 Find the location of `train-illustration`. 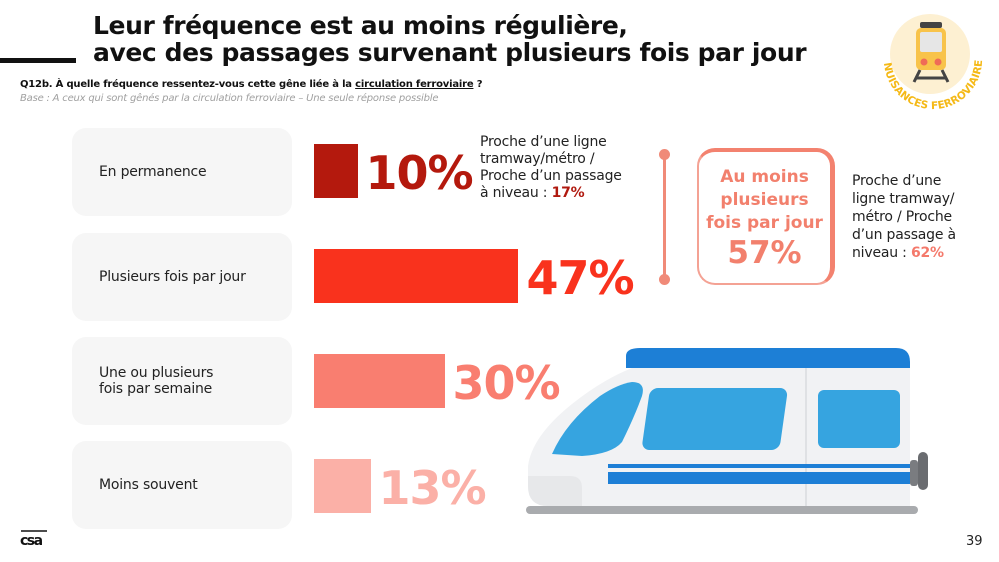

train-illustration is located at coordinates (727, 431).